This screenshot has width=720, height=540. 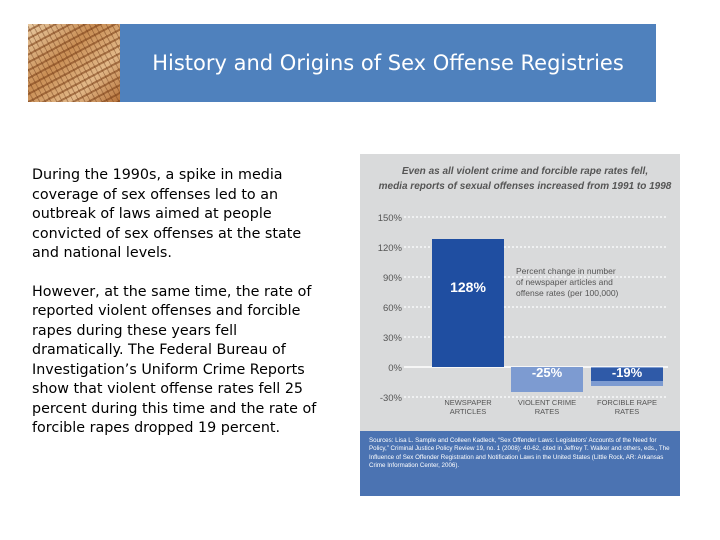 I want to click on annotation-line: offense rates (per 100,000), so click(x=567, y=293).